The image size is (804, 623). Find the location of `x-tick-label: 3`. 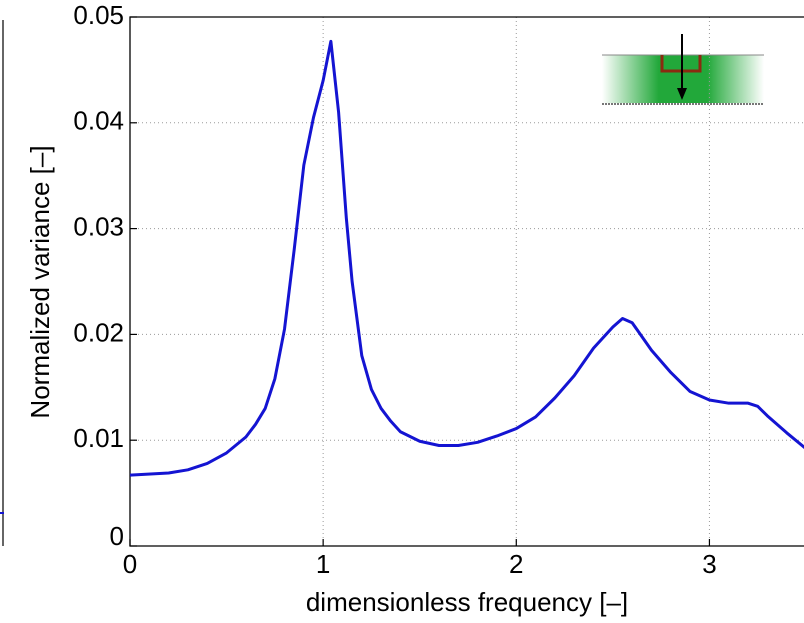

x-tick-label: 3 is located at coordinates (709, 564).